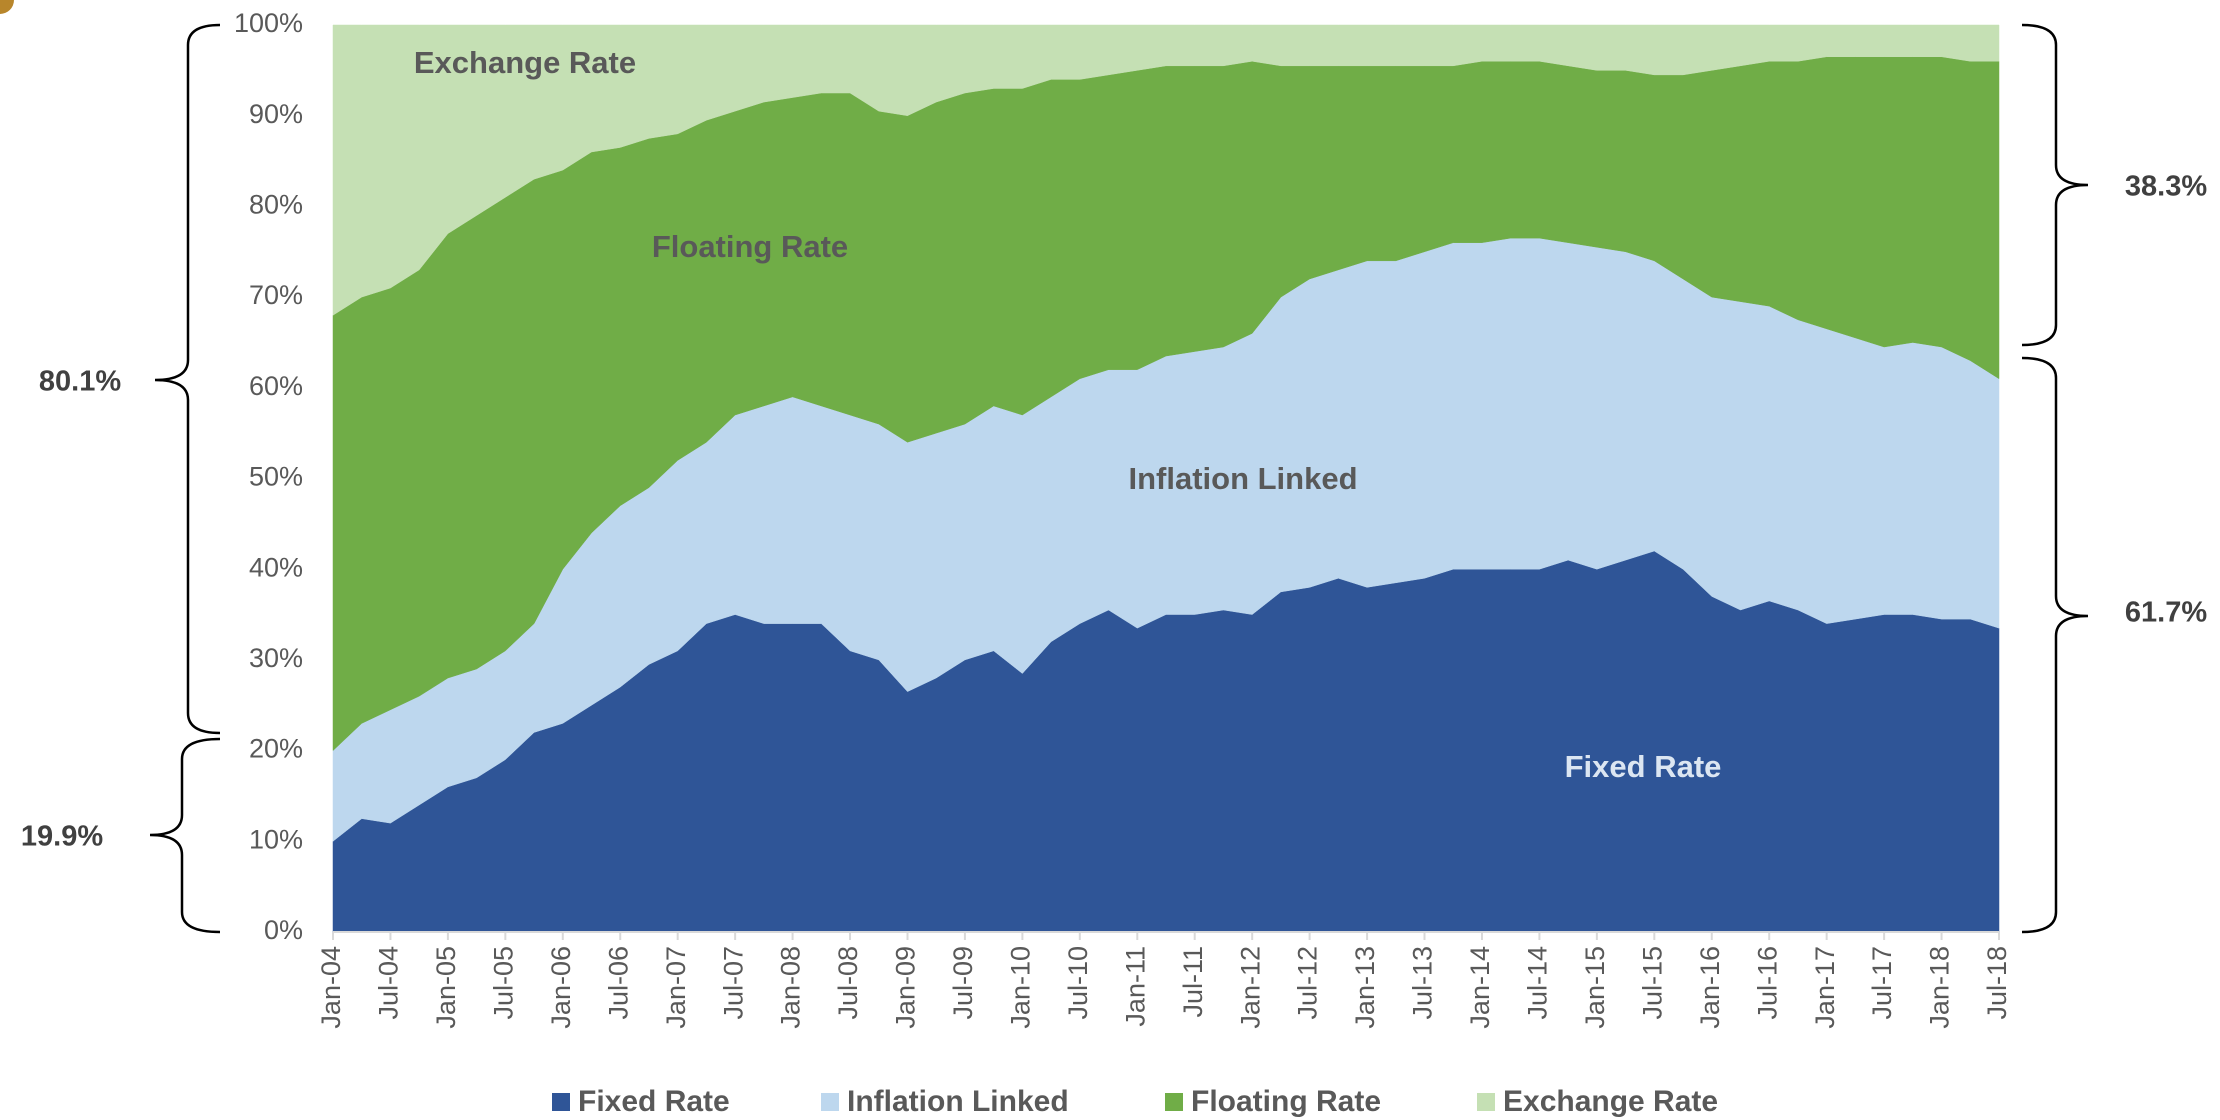 This screenshot has width=2220, height=1120. What do you see at coordinates (276, 477) in the screenshot?
I see `y-tick-label: 50%` at bounding box center [276, 477].